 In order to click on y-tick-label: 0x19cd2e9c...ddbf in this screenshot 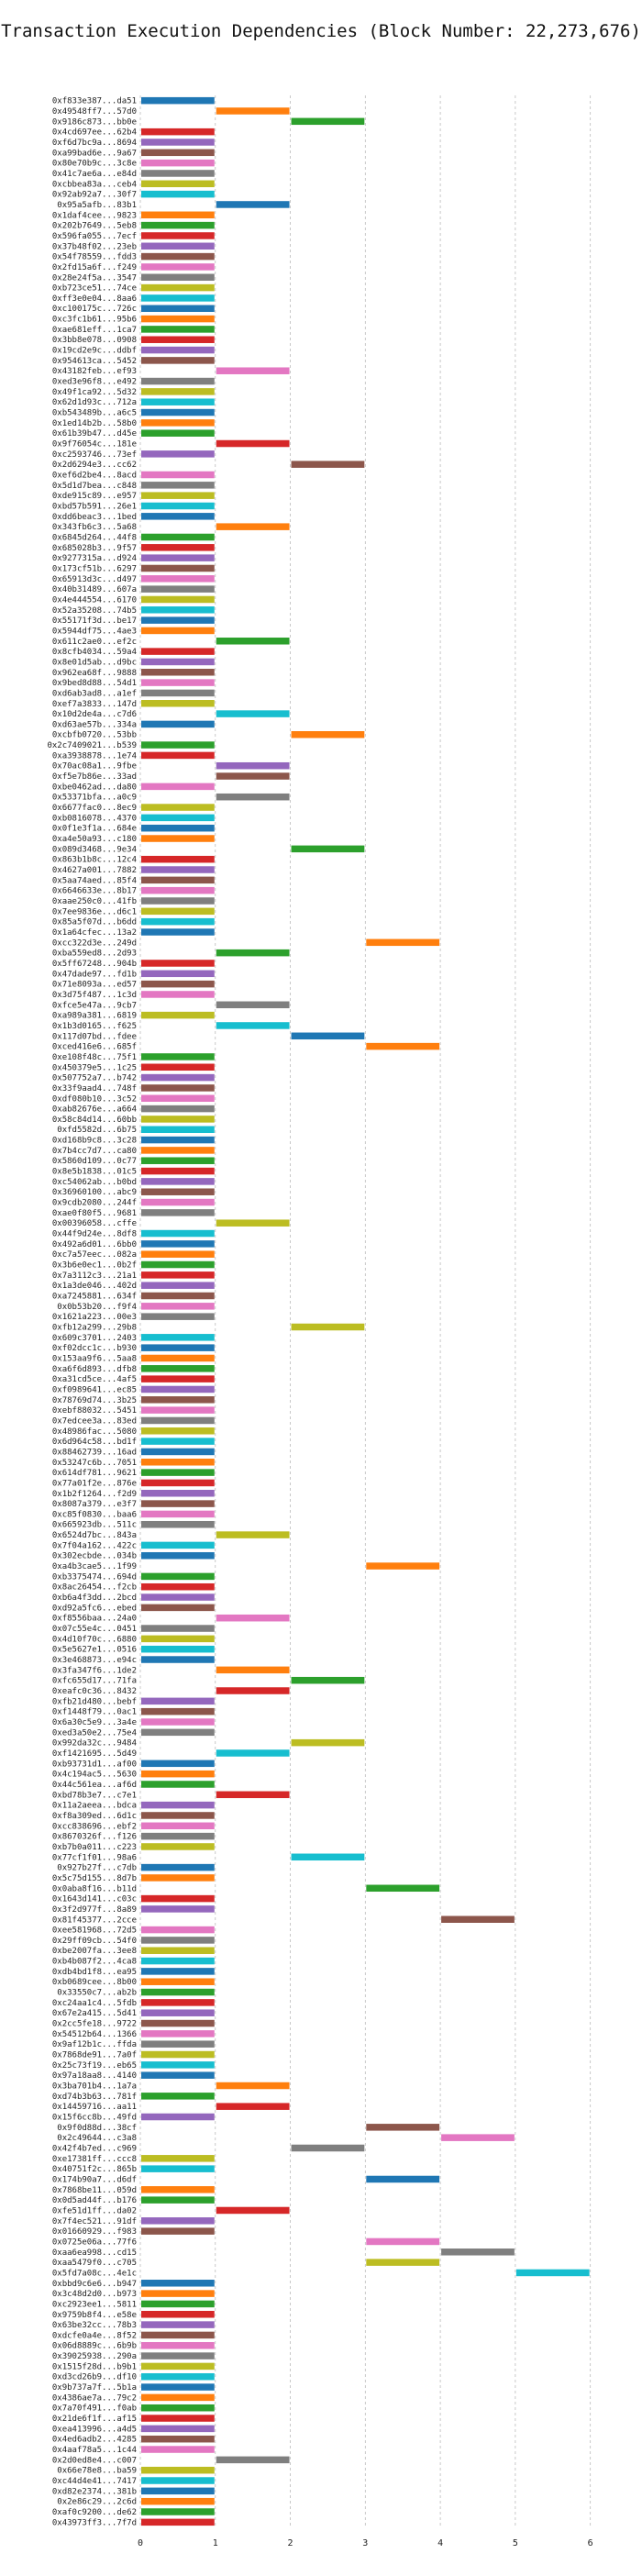, I will do `click(94, 351)`.